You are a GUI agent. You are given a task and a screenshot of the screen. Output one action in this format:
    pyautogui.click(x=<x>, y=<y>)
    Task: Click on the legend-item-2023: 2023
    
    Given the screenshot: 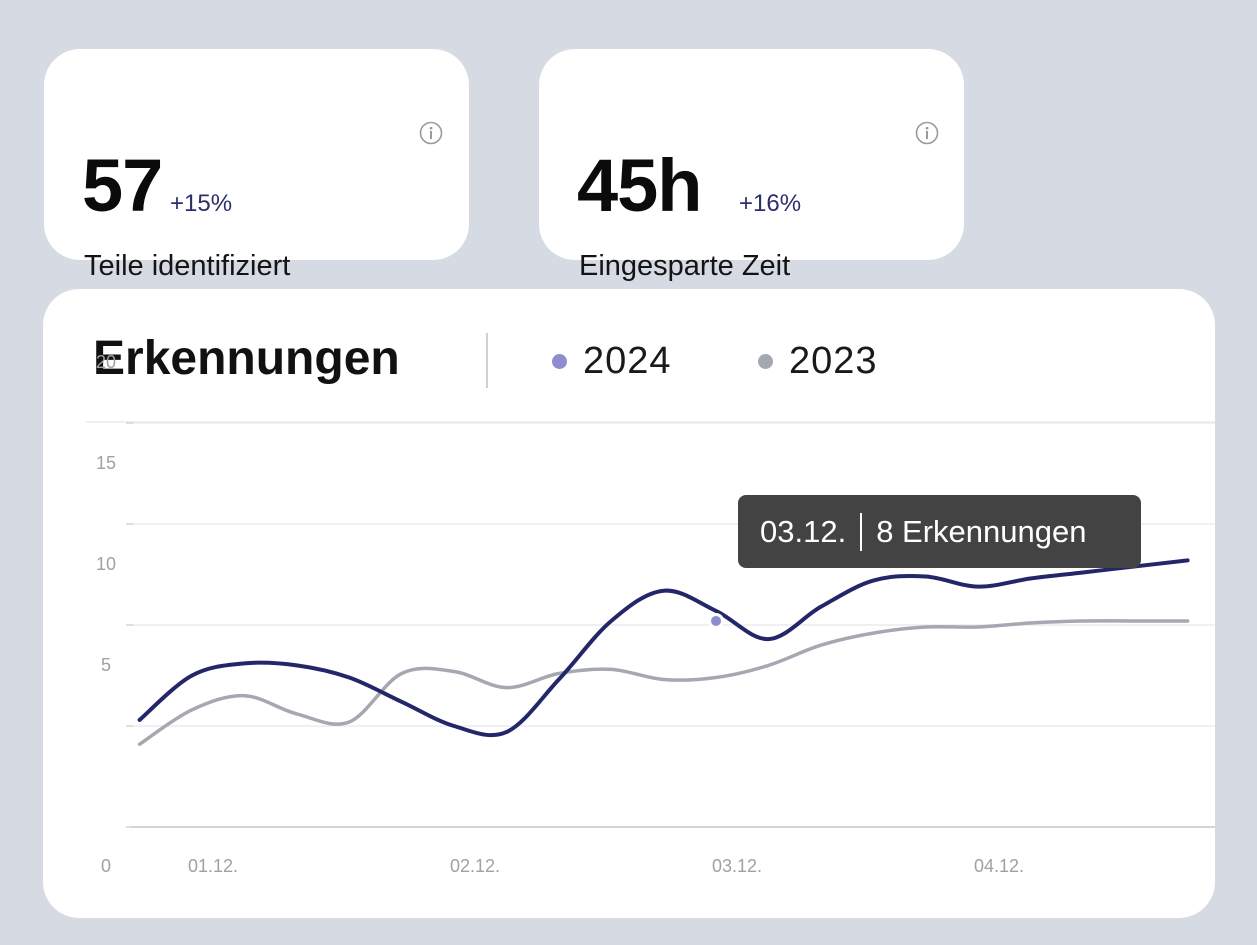 What is the action you would take?
    pyautogui.click(x=818, y=361)
    